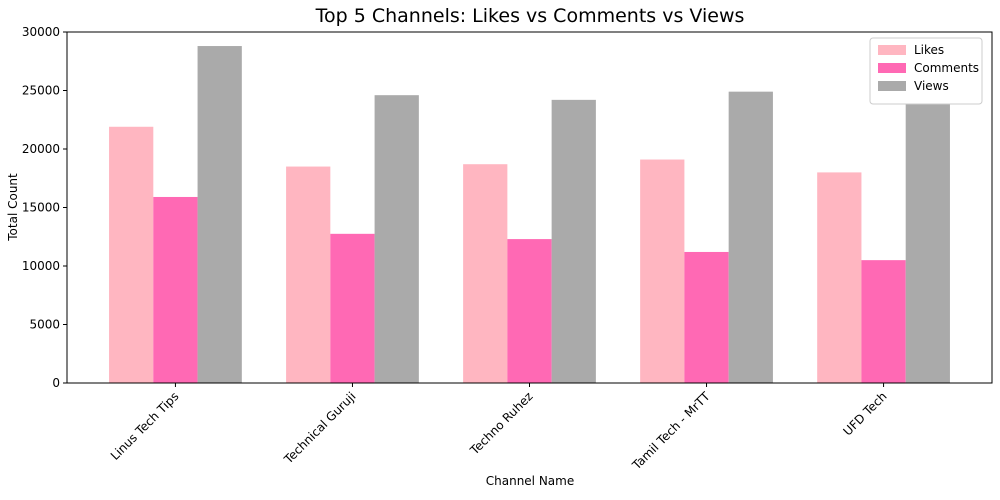 This screenshot has height=500, width=1000. I want to click on y-tick-label: 30000, so click(41, 32).